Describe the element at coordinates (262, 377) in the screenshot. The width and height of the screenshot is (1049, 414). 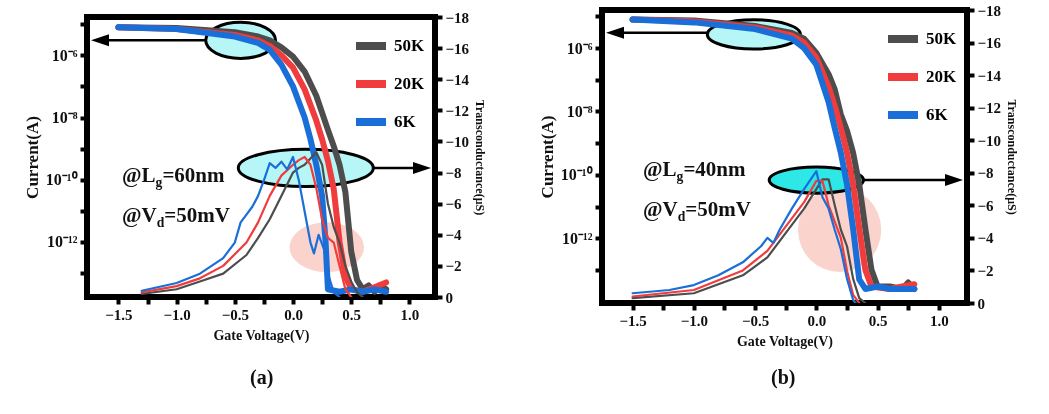
I see `text: (a)` at that location.